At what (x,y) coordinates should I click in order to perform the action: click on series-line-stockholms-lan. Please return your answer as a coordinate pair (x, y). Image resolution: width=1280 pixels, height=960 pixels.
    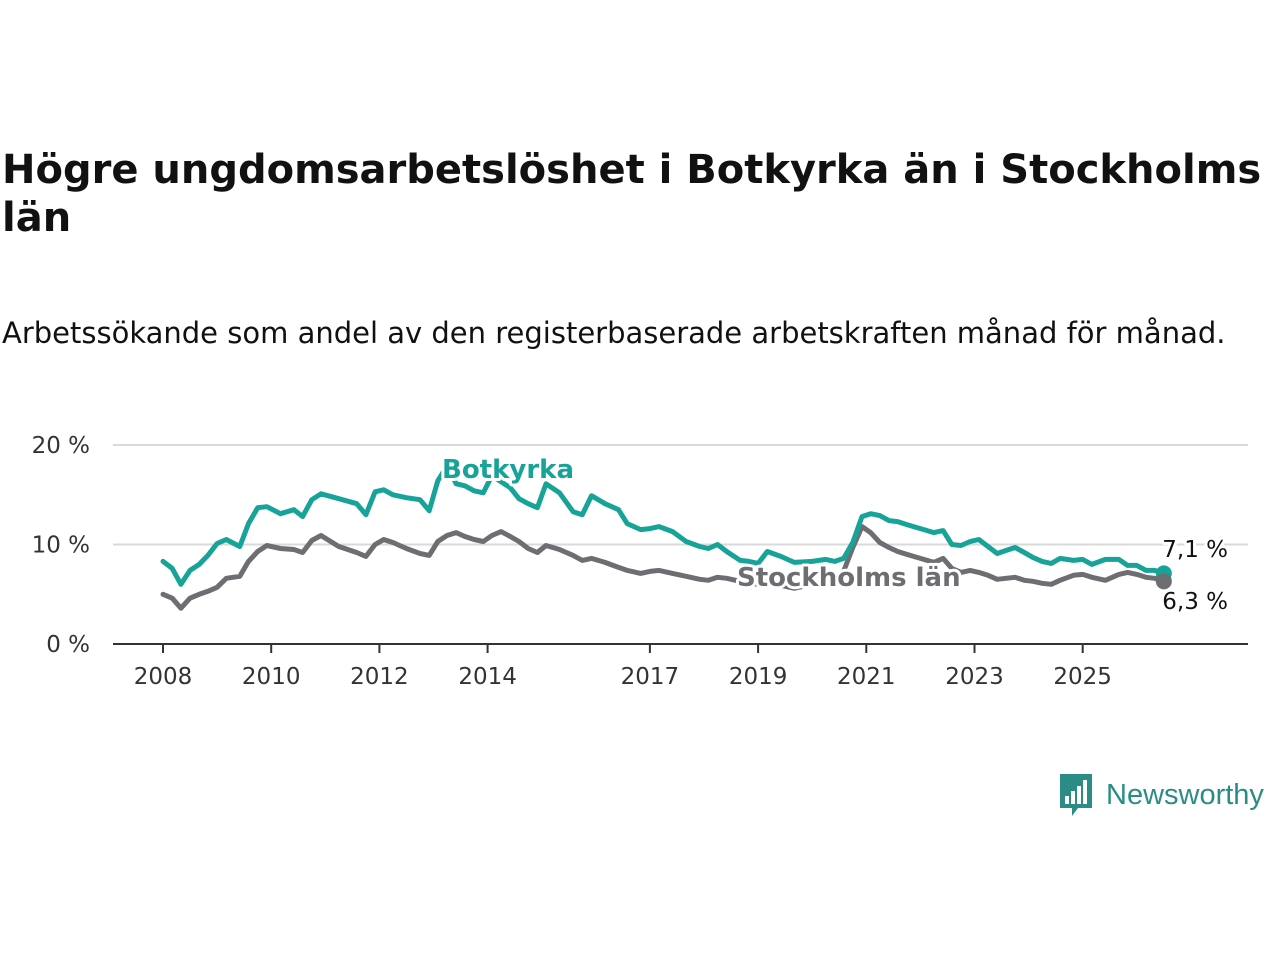
    Looking at the image, I should click on (663, 567).